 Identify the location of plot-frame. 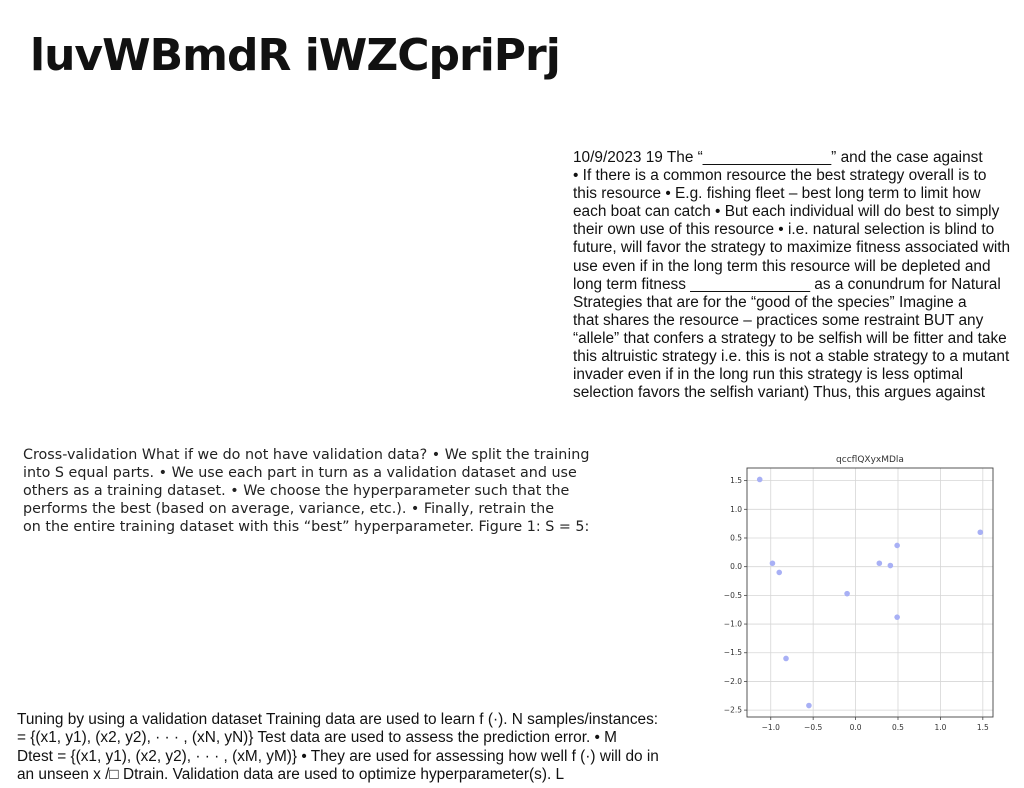
(870, 592).